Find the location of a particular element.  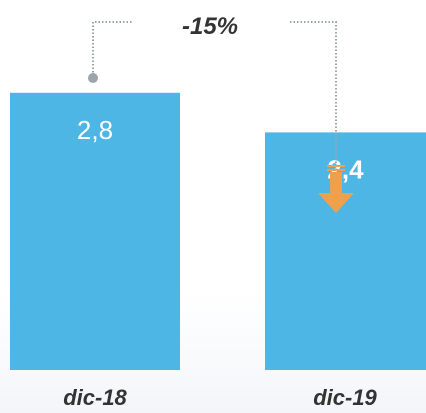

down-arrow-icon is located at coordinates (336, 189).